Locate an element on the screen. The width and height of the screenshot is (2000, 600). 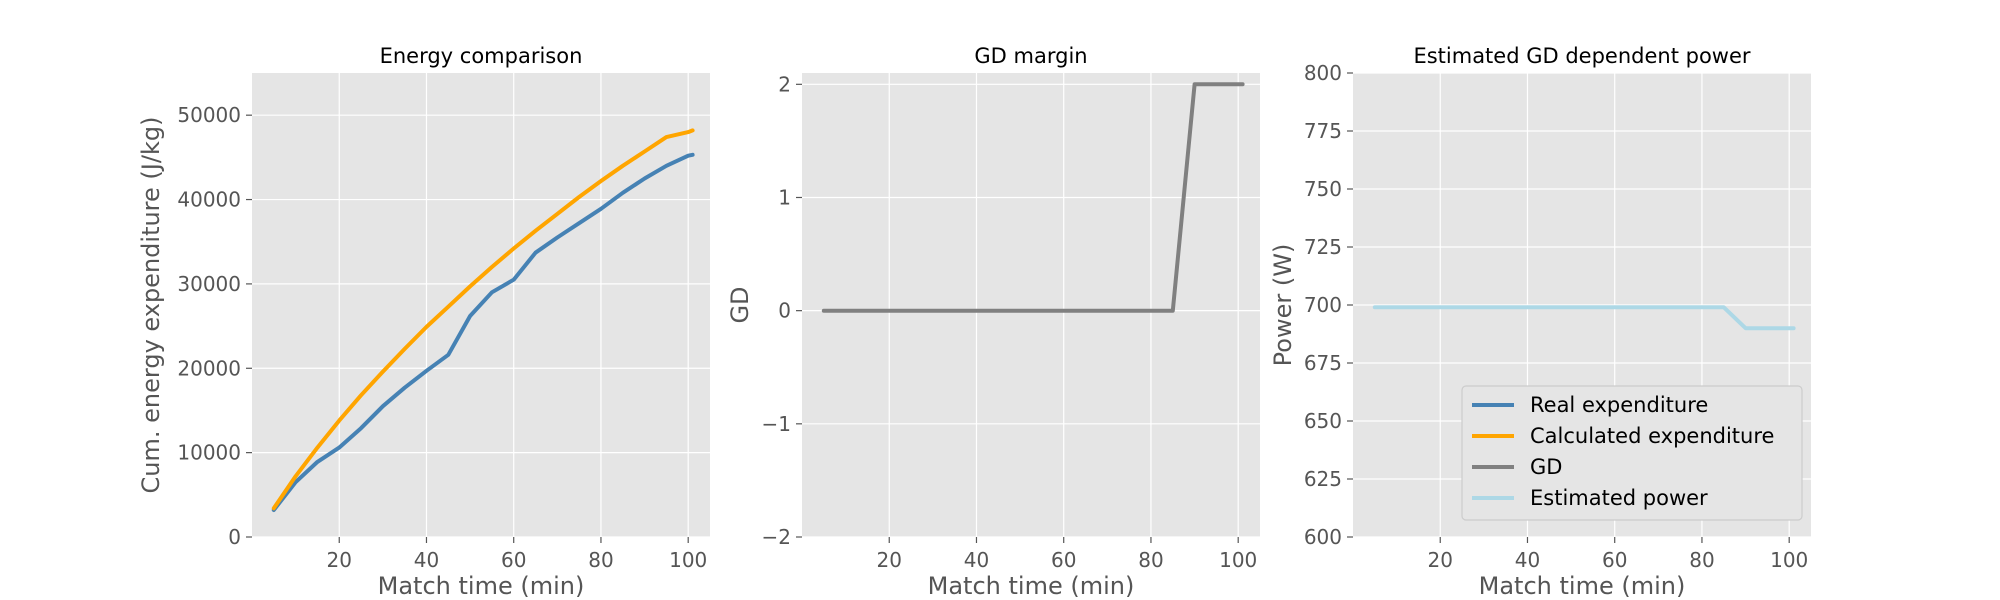
chart-title: GD margin is located at coordinates (1030, 56).